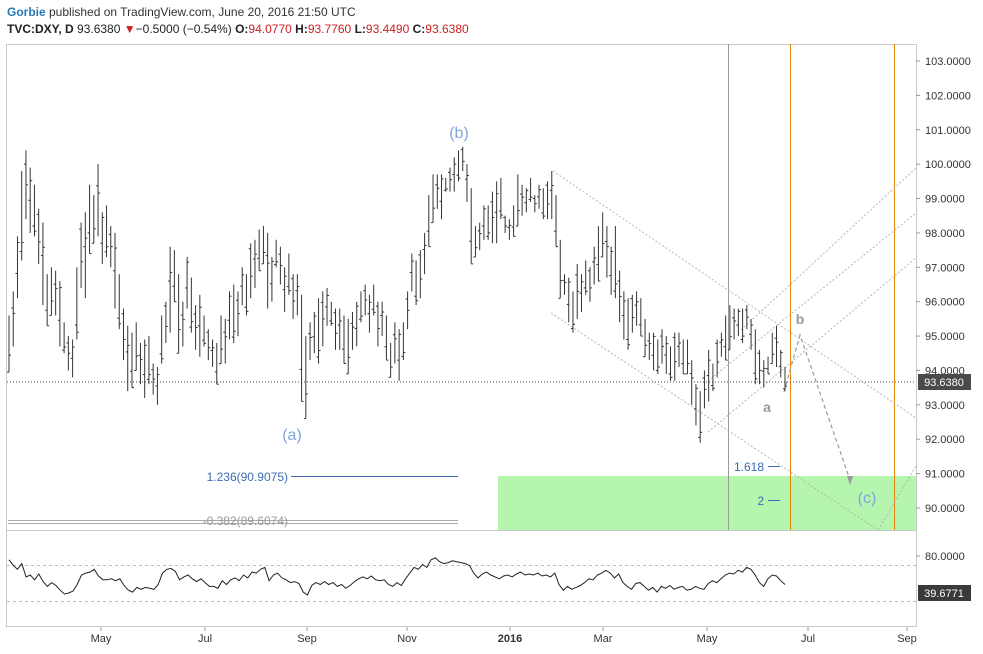 The image size is (983, 654). What do you see at coordinates (129, 29) in the screenshot?
I see `down-arrow-icon: ▼` at bounding box center [129, 29].